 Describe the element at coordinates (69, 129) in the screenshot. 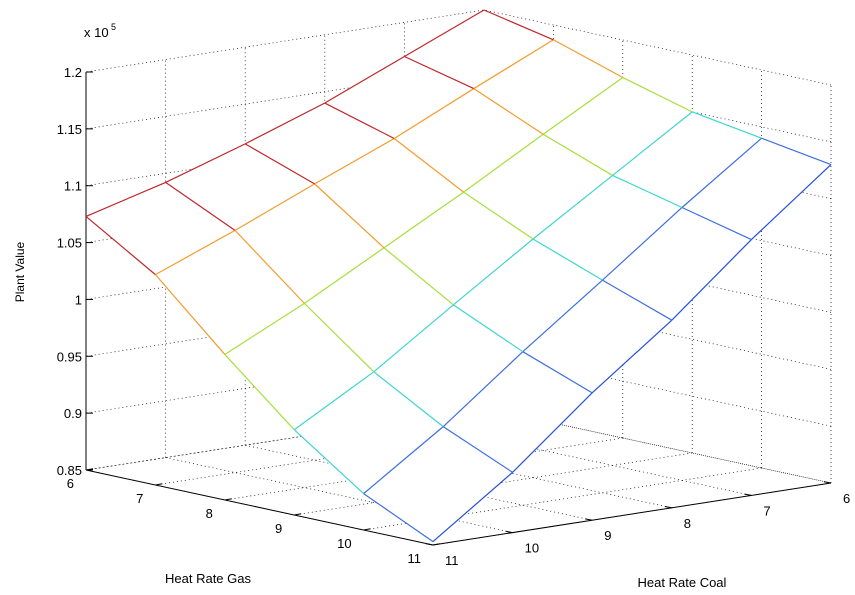

I see `z-tick-label: 1.15` at that location.